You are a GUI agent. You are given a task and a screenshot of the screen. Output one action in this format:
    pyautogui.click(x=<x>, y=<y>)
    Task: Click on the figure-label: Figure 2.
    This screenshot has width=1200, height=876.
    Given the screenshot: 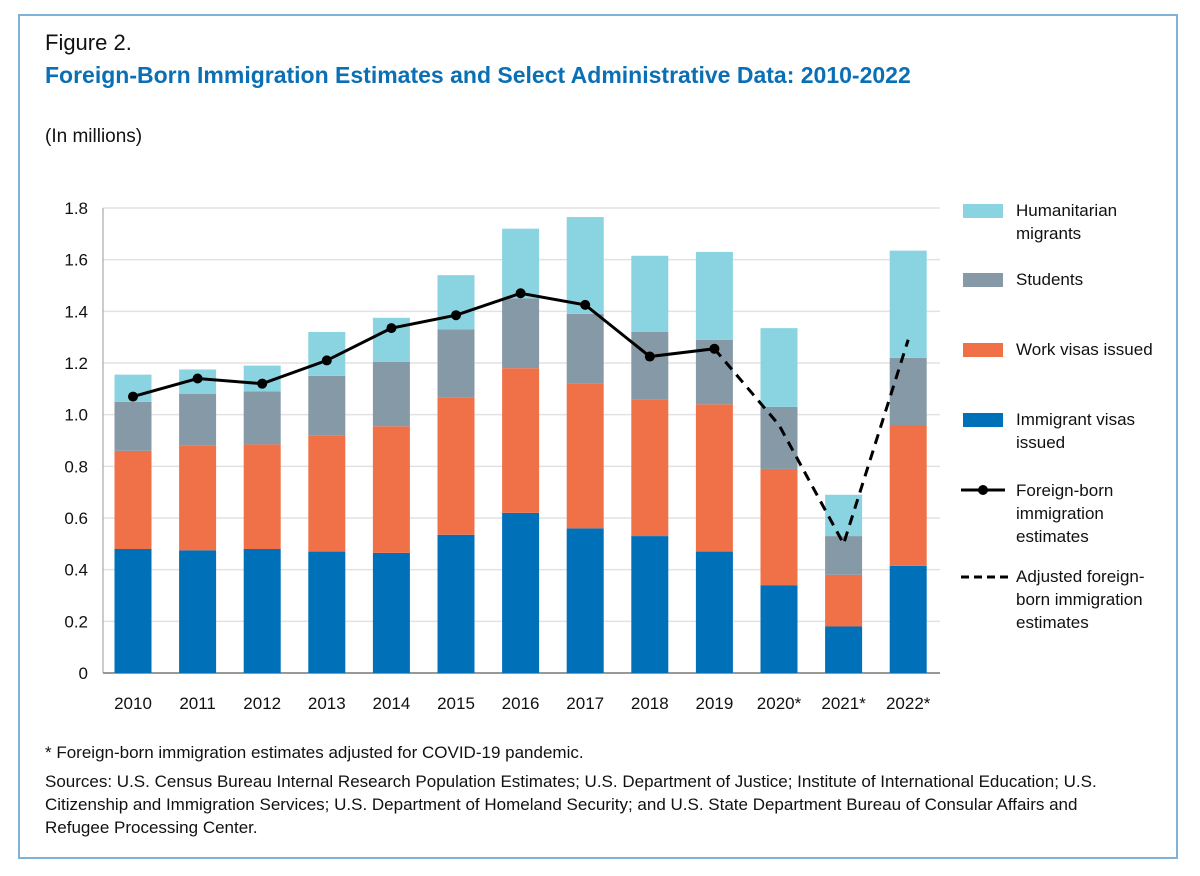 What is the action you would take?
    pyautogui.click(x=88, y=42)
    